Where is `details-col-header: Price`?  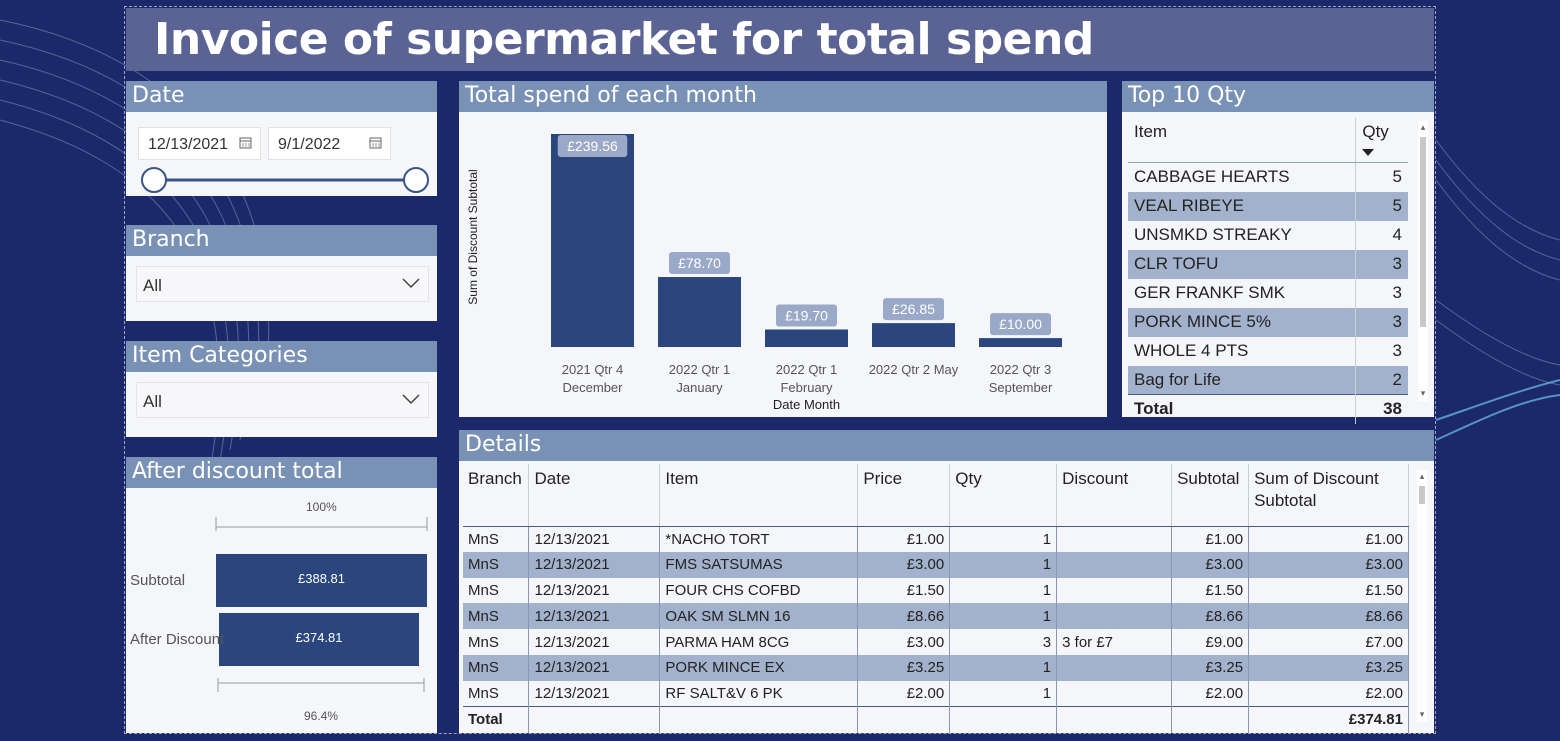
details-col-header: Price is located at coordinates (904, 495).